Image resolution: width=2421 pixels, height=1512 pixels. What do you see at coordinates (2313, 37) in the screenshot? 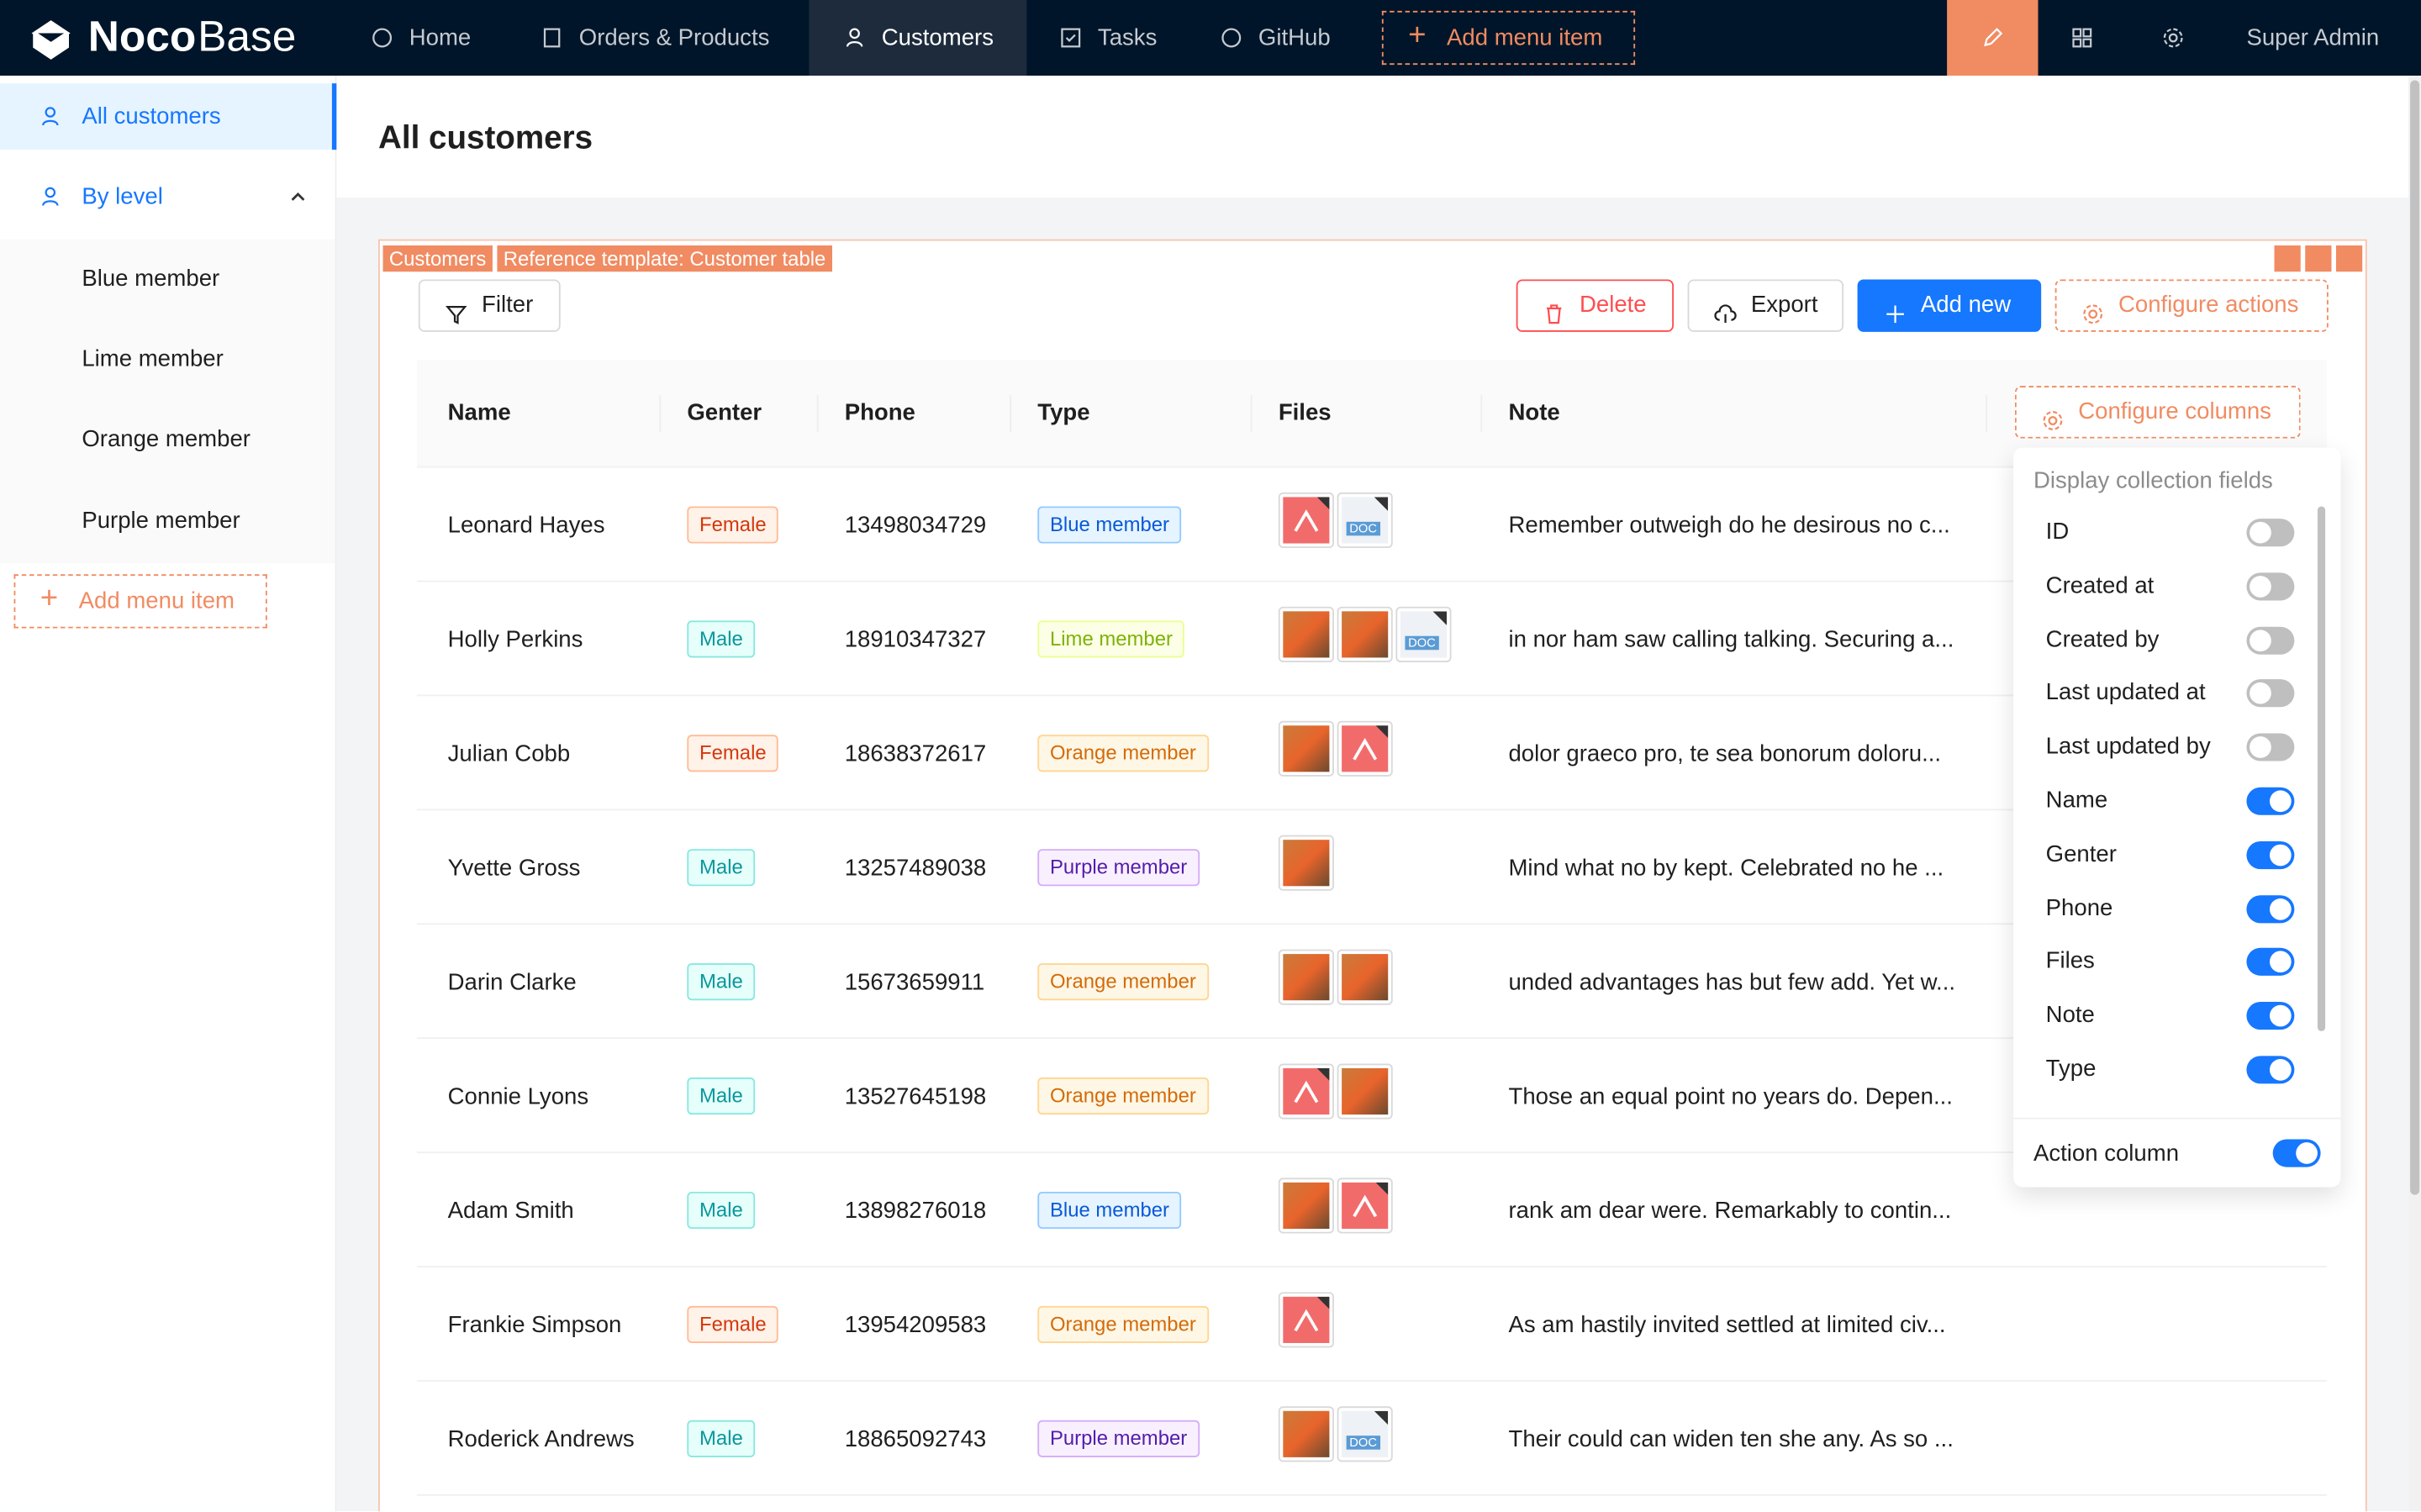
I see `user-menu: Super Admin` at bounding box center [2313, 37].